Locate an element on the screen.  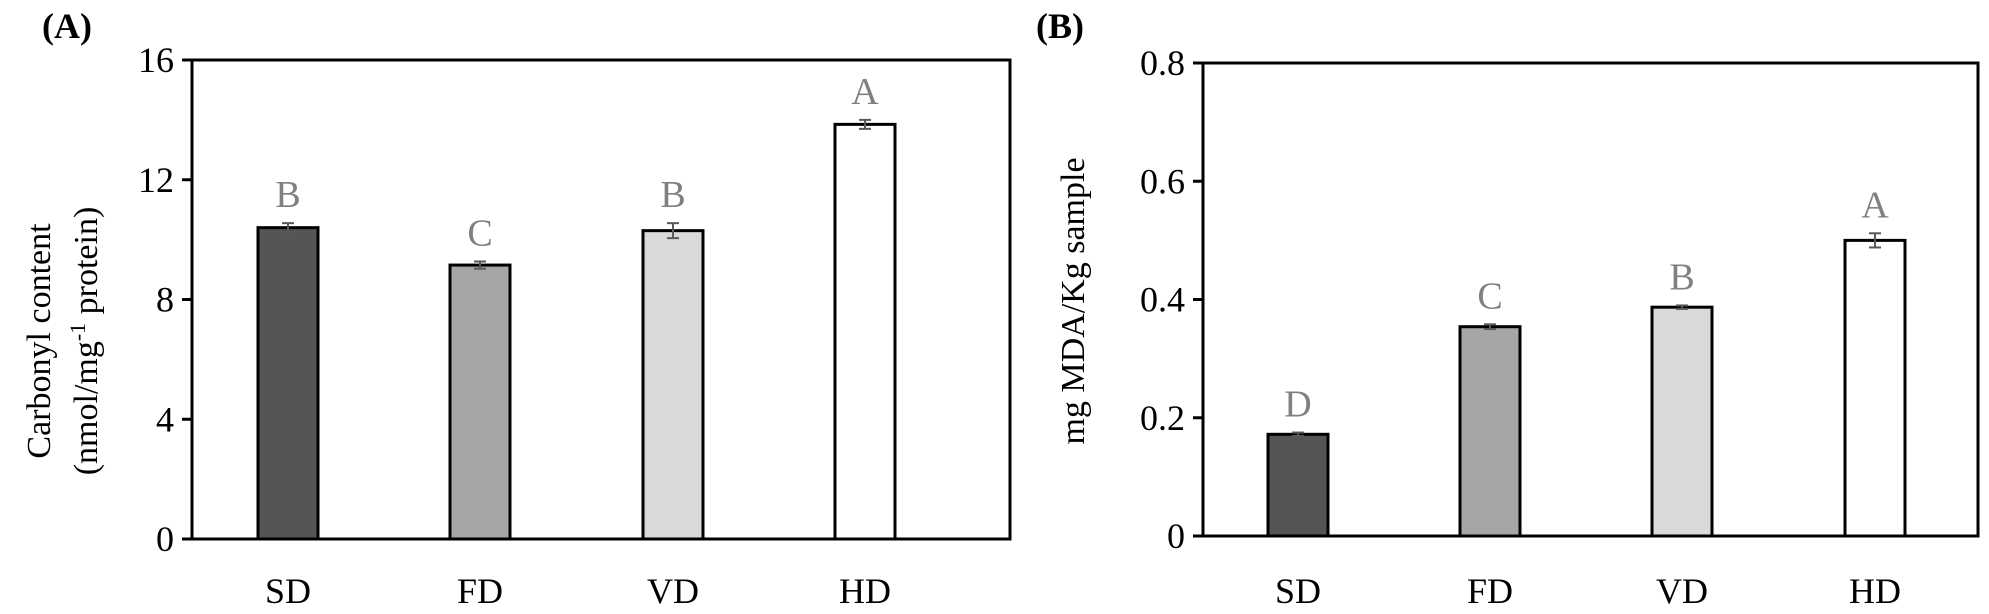
panel-a-y-ticks: 0 4 8 12 16 is located at coordinates (165, 299).